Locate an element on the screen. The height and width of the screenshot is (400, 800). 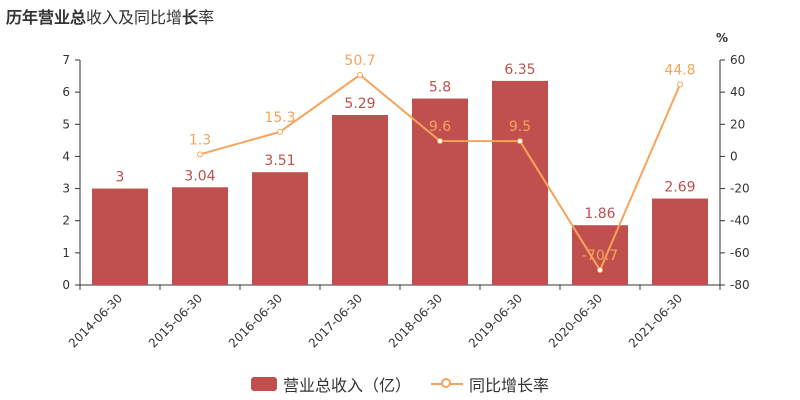
x-tick-label: 2017-06-30 is located at coordinates (335, 320).